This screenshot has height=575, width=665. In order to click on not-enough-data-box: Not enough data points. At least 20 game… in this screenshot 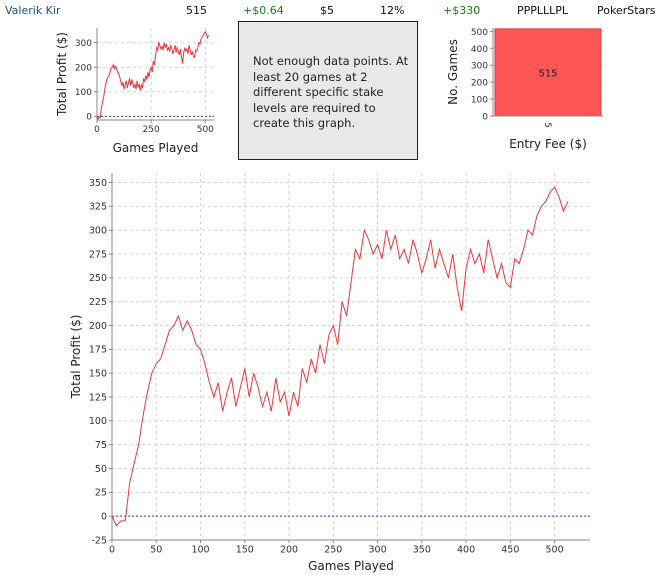, I will do `click(328, 90)`.